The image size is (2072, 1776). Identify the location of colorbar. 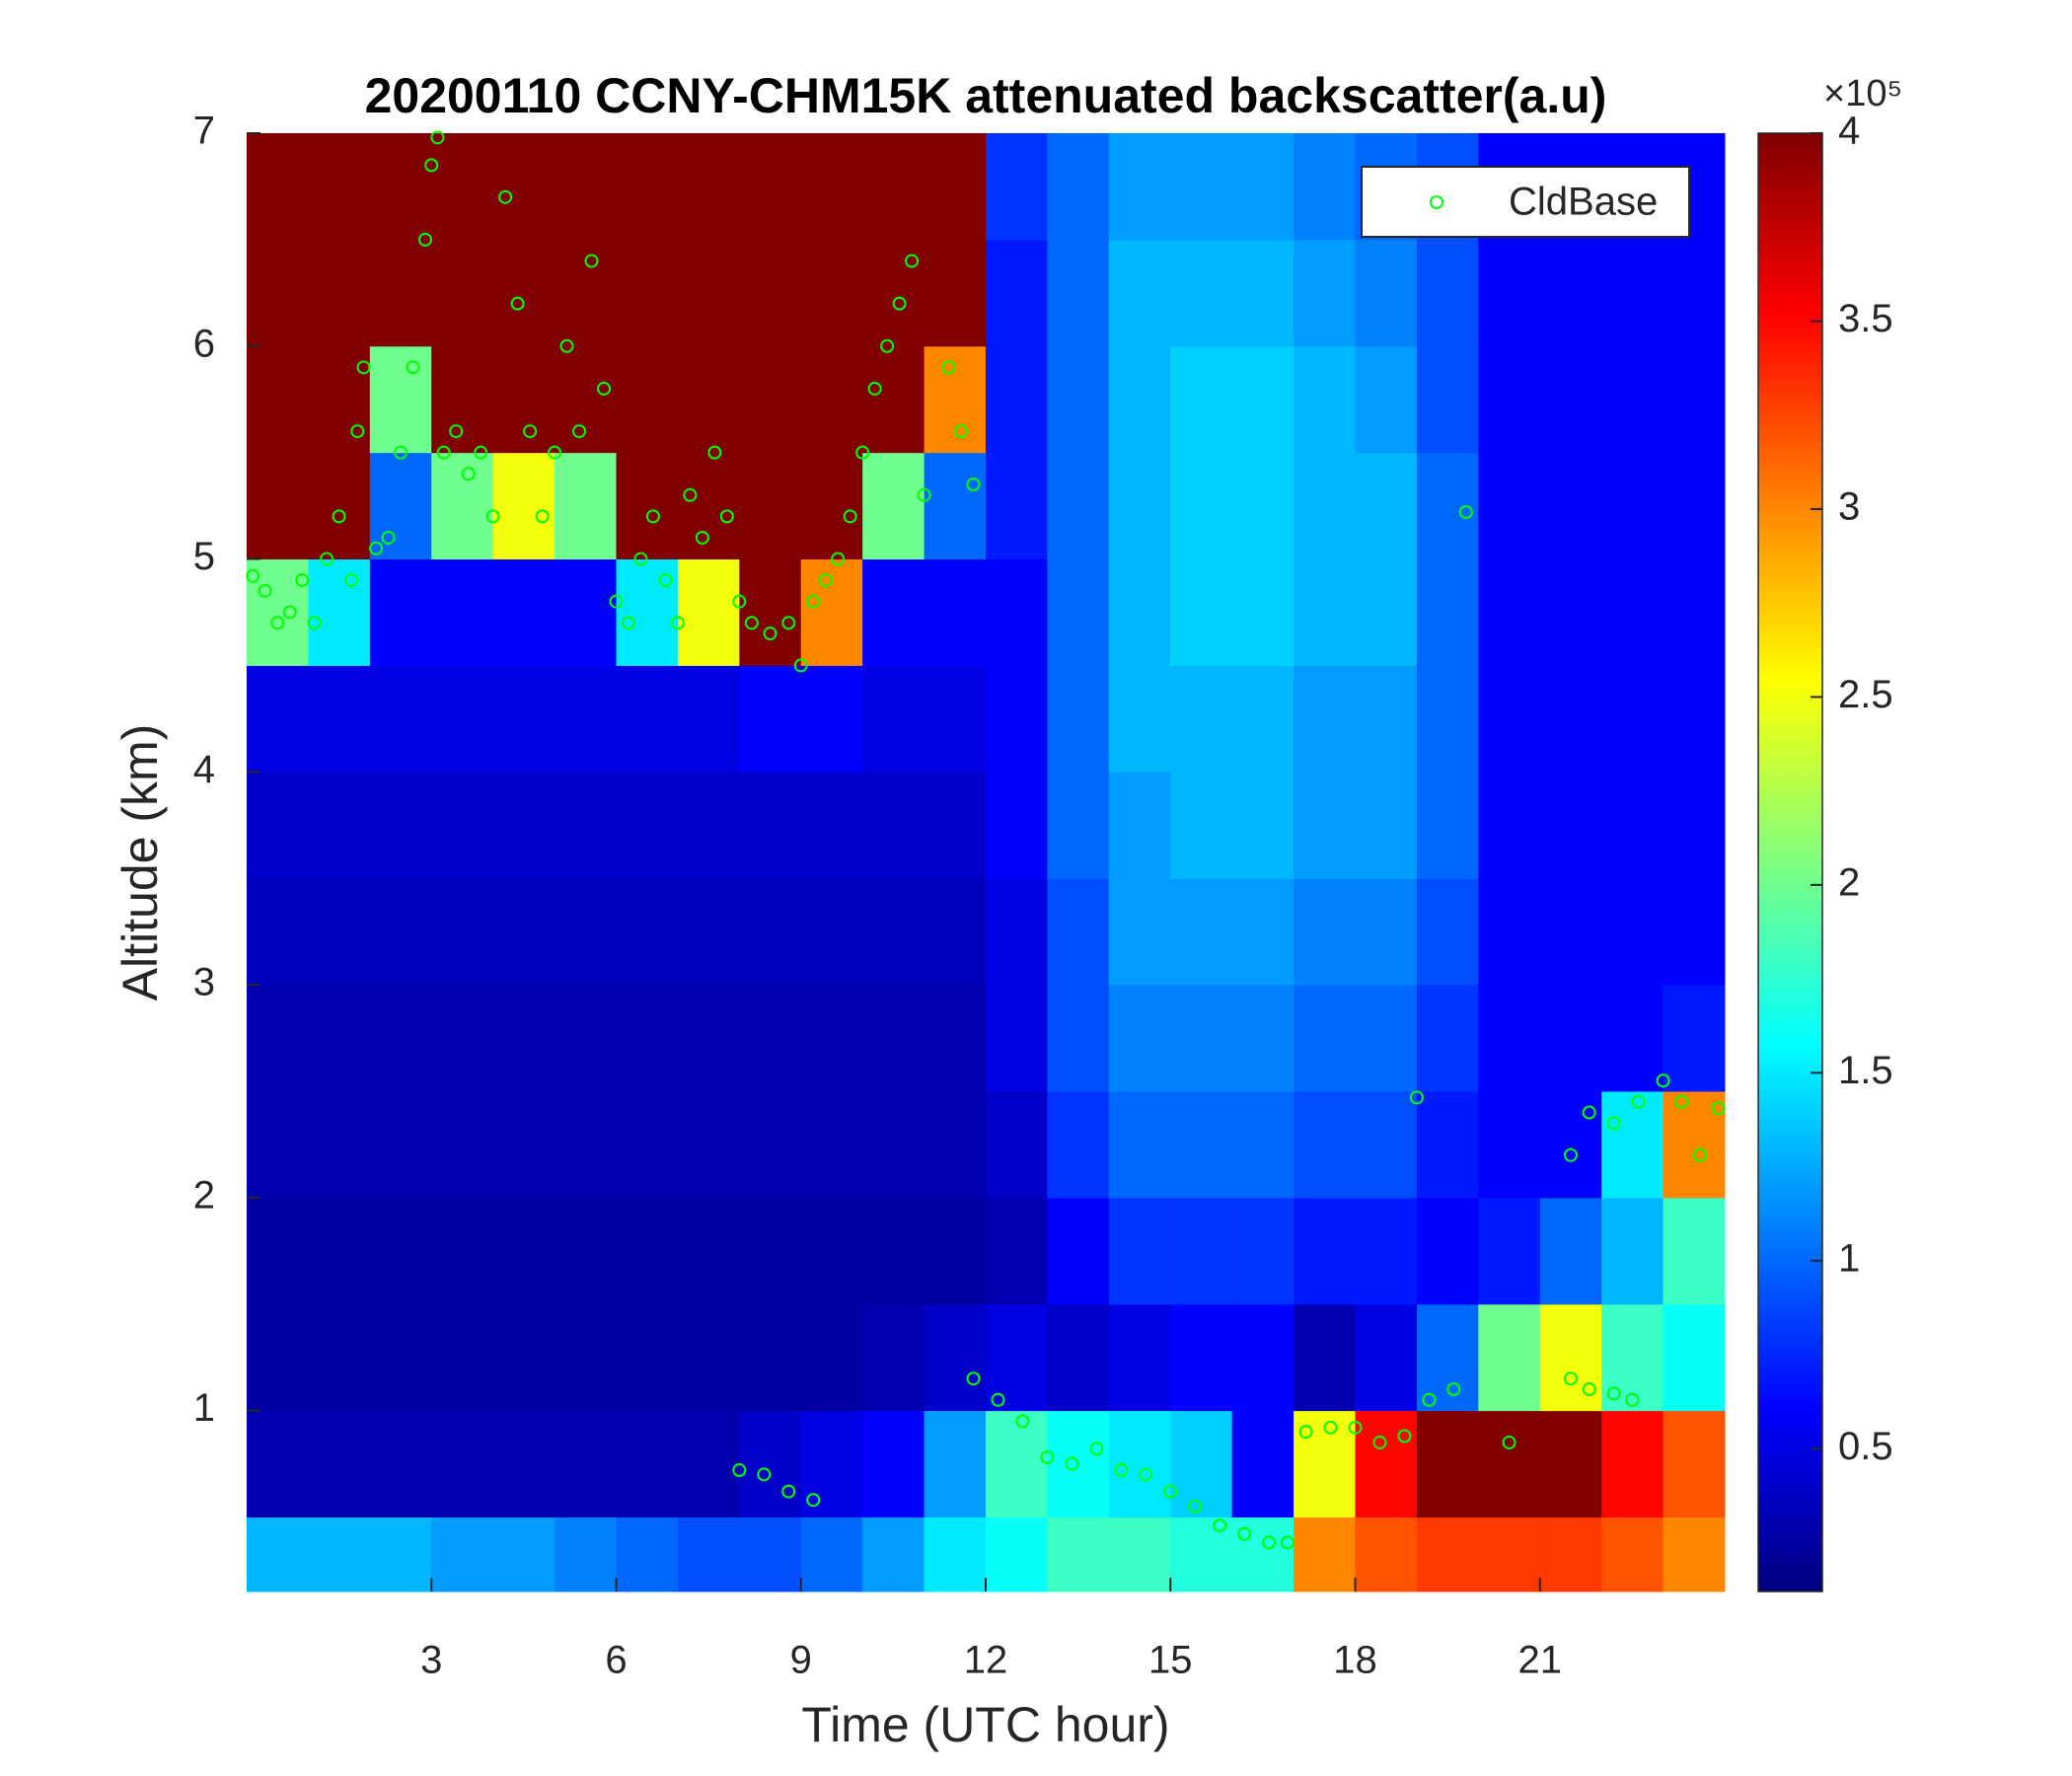
(1790, 862).